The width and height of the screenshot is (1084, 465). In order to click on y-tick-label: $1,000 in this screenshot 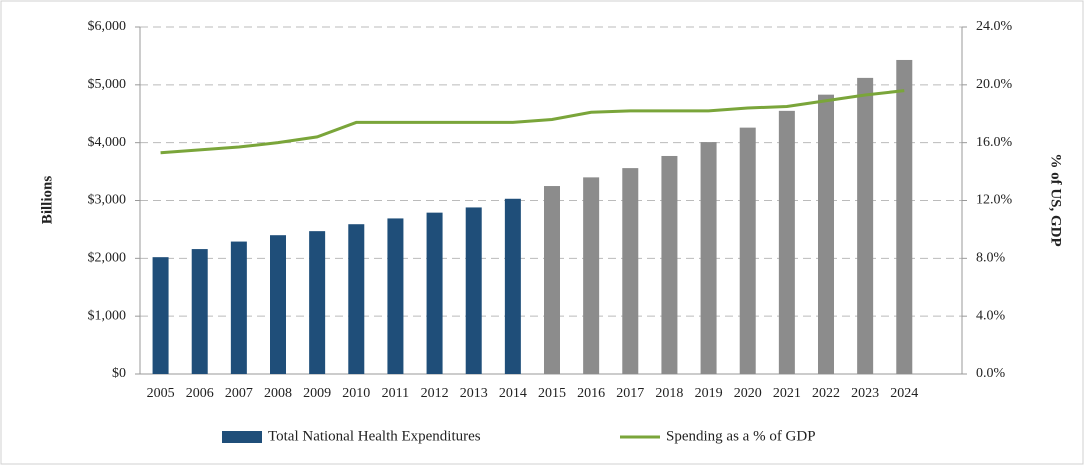, I will do `click(107, 315)`.